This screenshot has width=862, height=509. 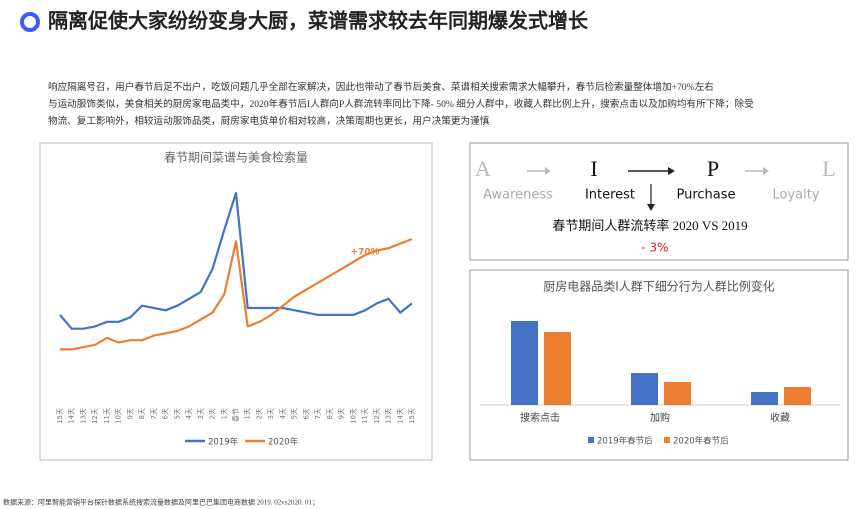 I want to click on title: 隔离促使大家纷纷变身大厨，菜谱需求较去年同期爆发式增长, so click(x=318, y=21).